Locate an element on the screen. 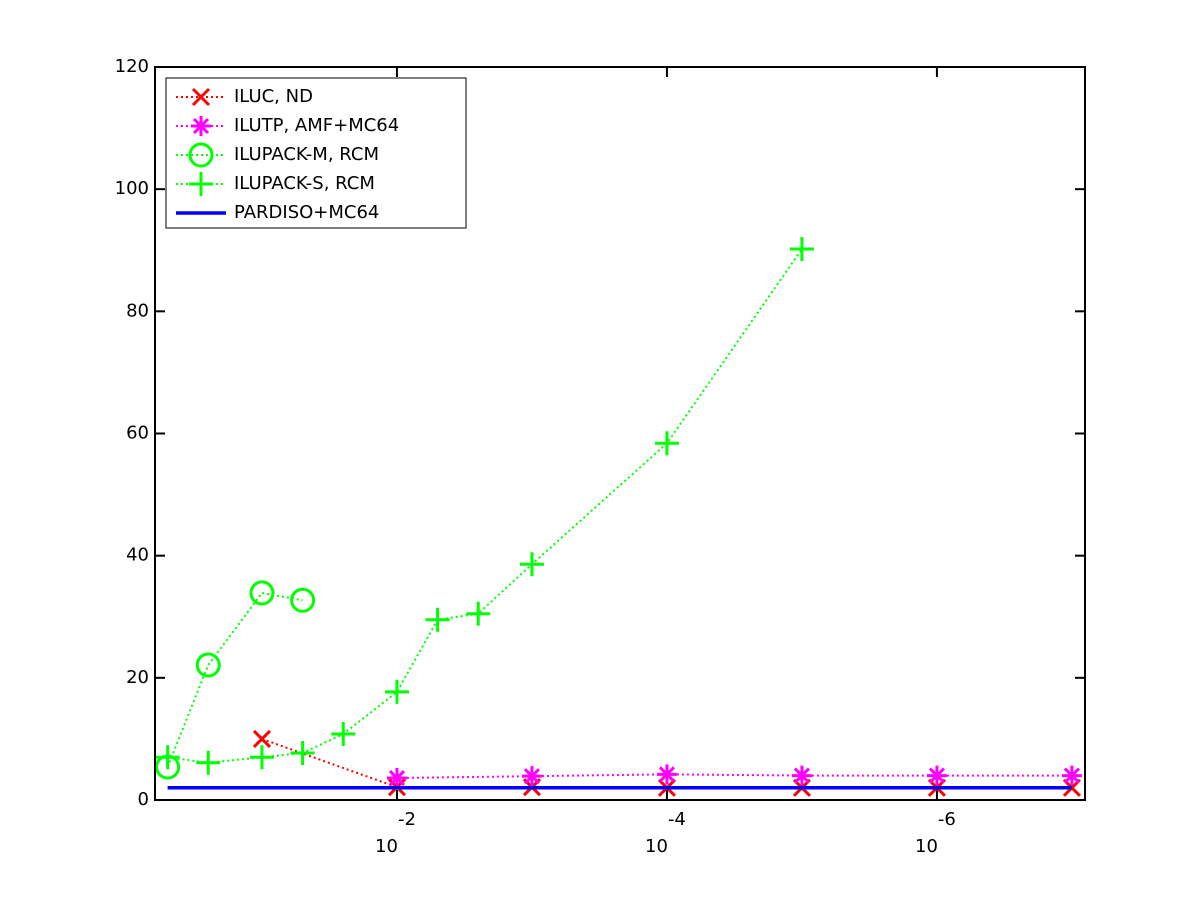 The image size is (1200, 900). legend-label: ILUTP, AMF+MC64 is located at coordinates (316, 125).